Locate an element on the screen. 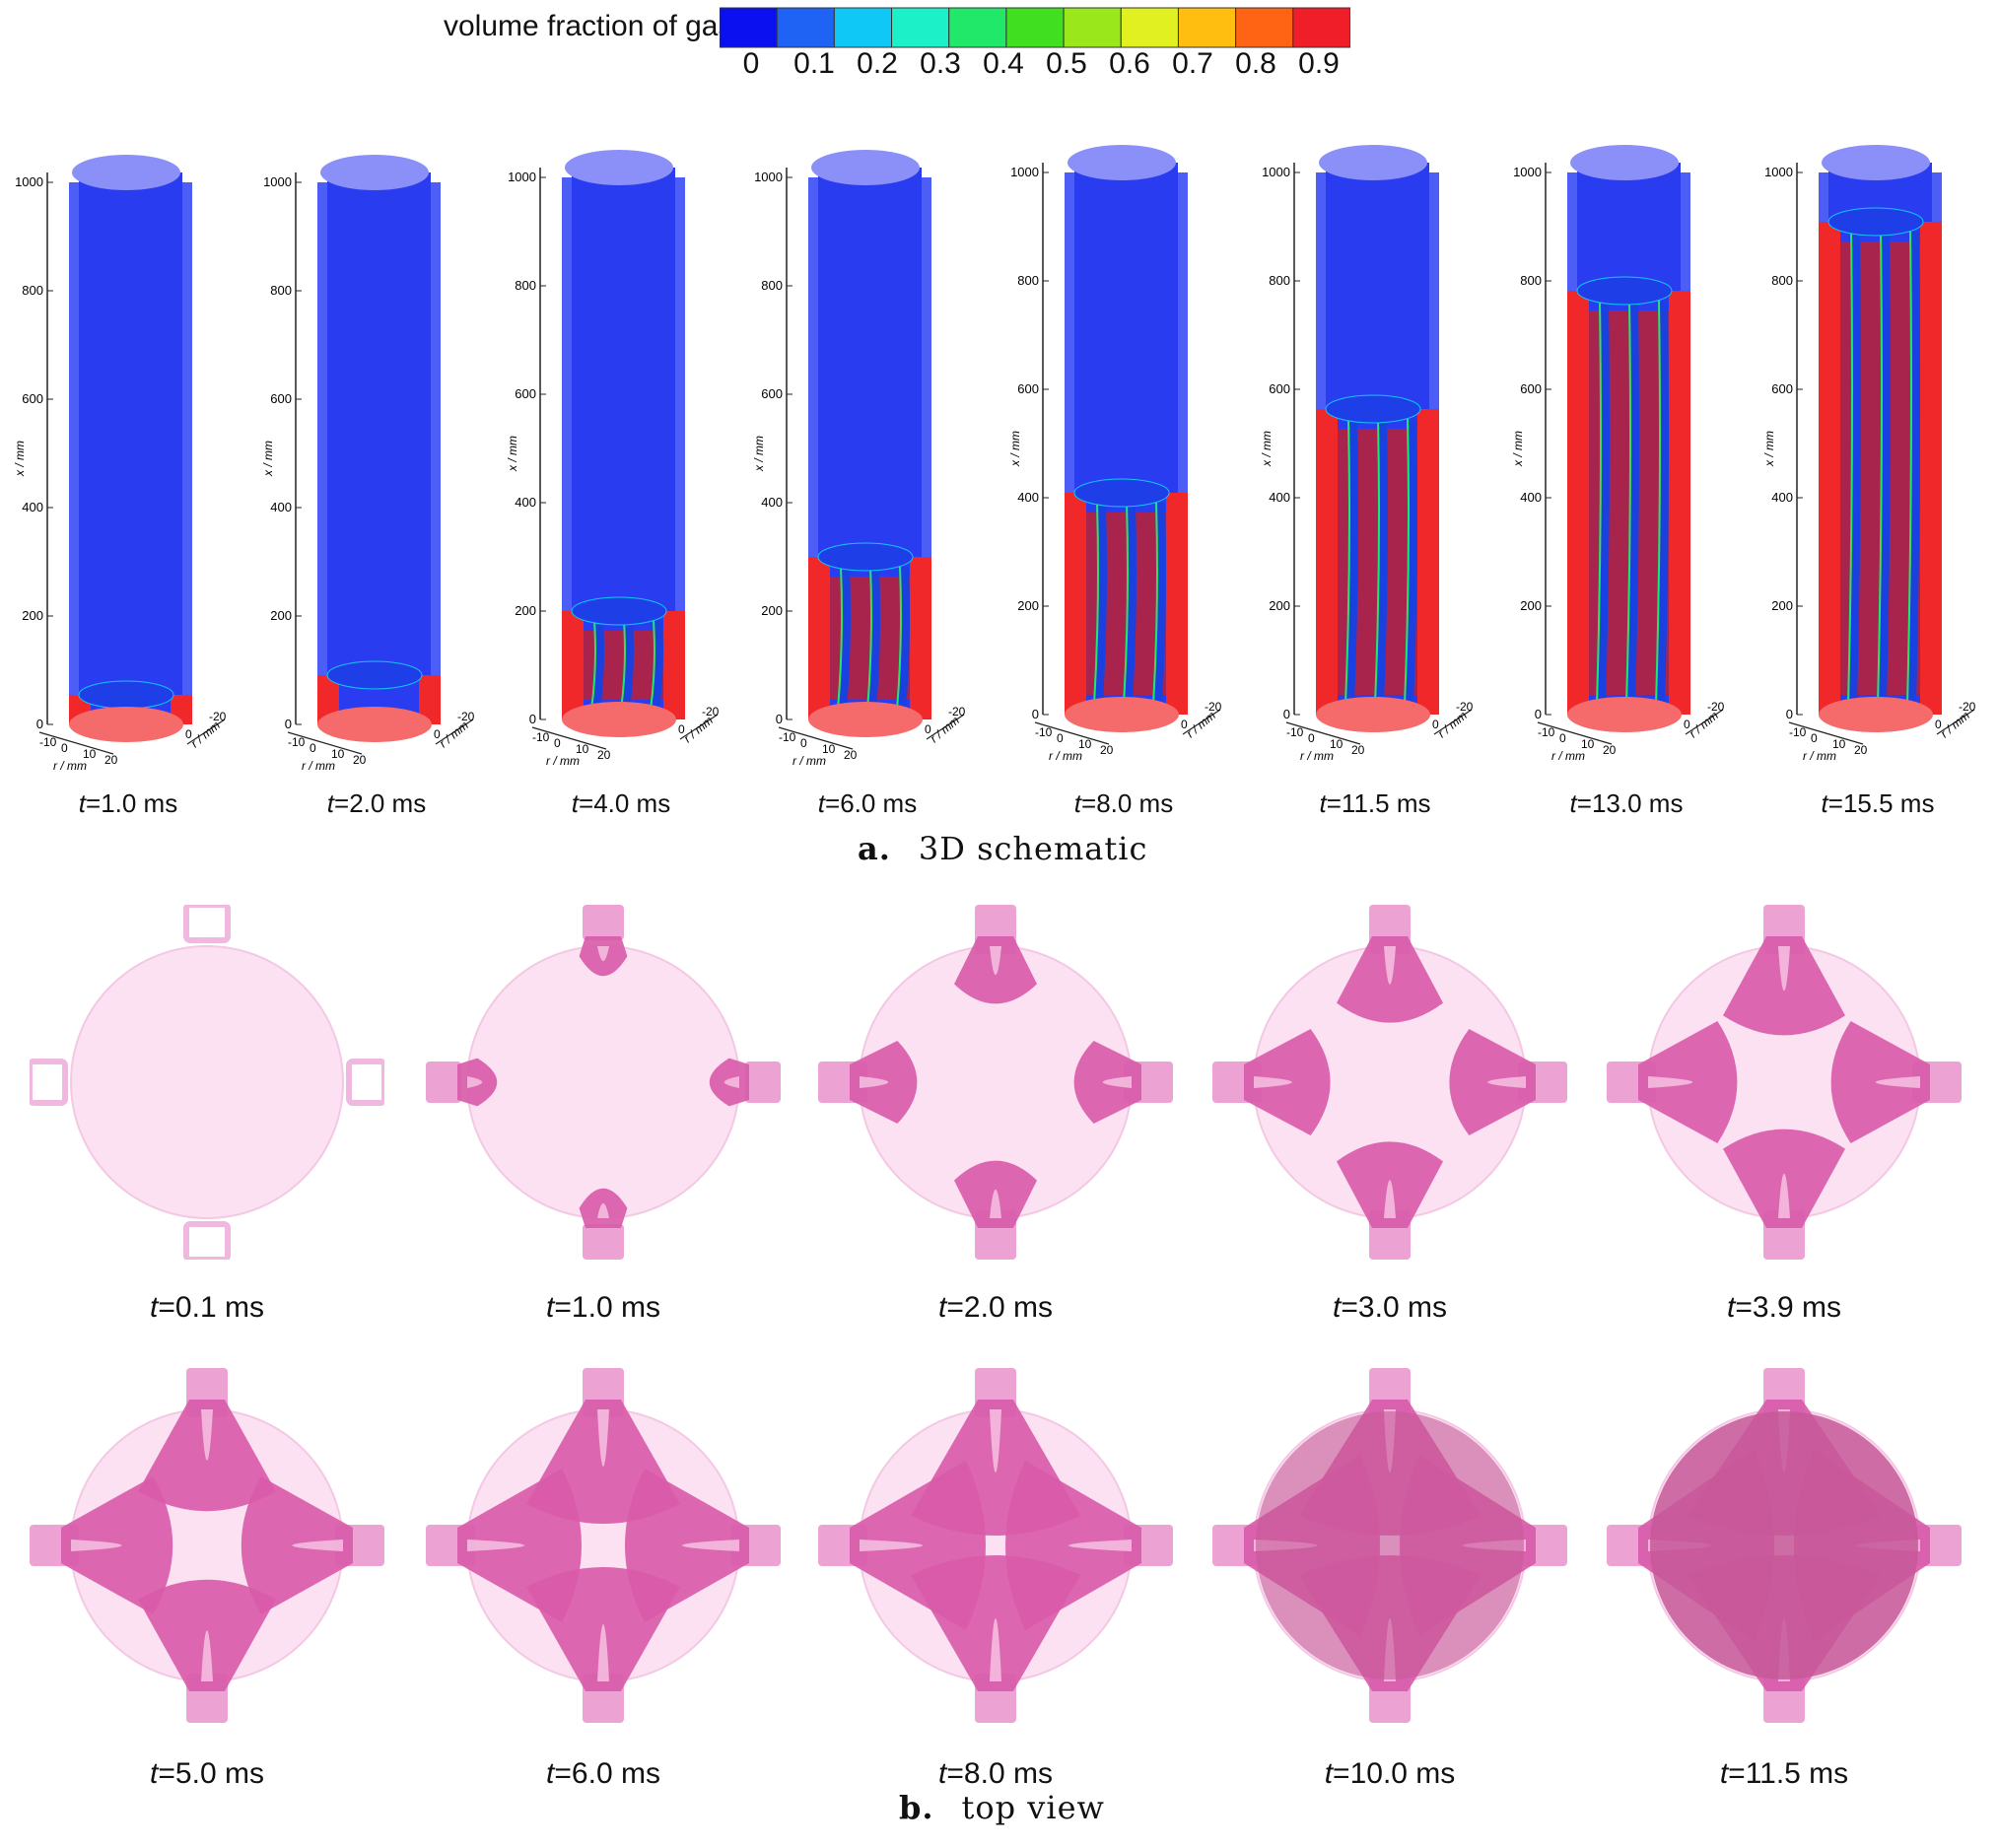 This screenshot has height=1848, width=1998. panel-b-time-label: t=3.0 ms is located at coordinates (1390, 1307).